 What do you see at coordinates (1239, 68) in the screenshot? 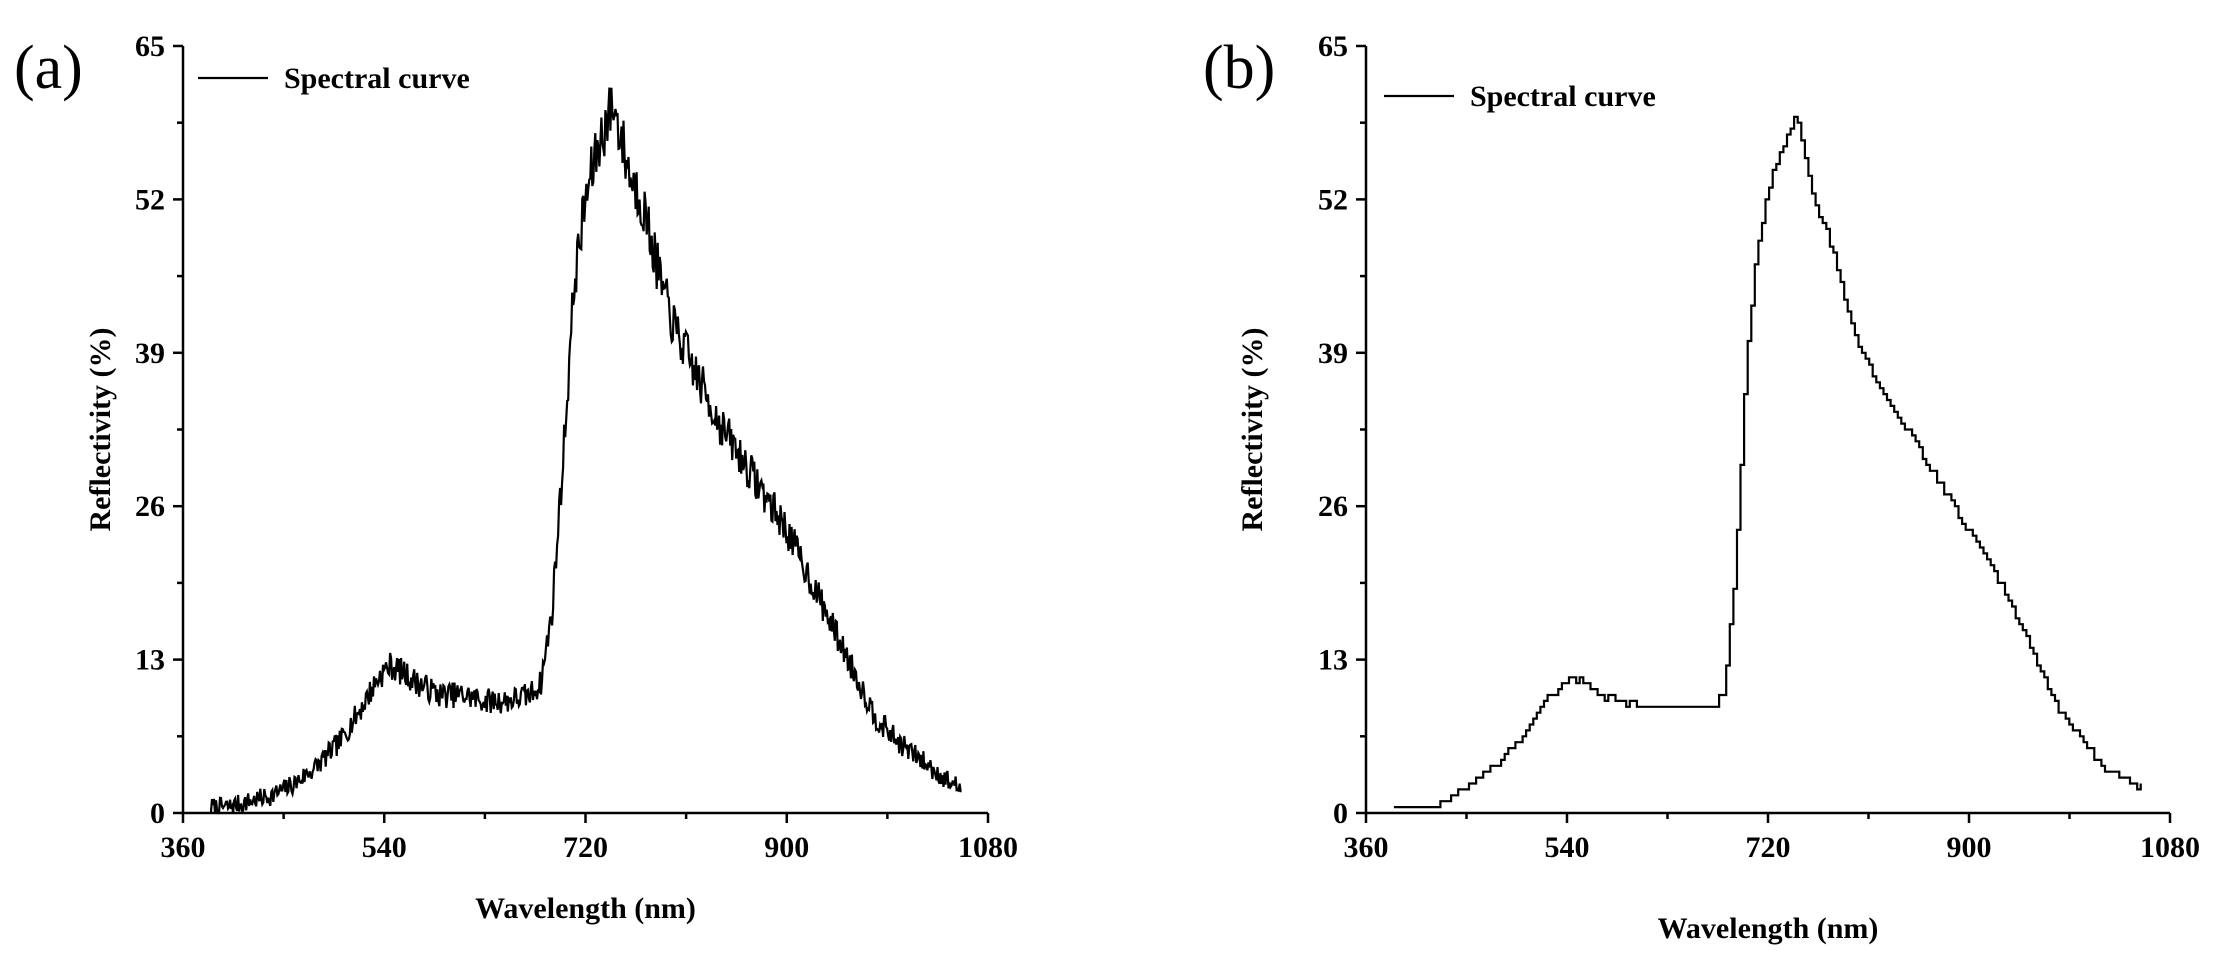
I see `panel-label: (b)` at bounding box center [1239, 68].